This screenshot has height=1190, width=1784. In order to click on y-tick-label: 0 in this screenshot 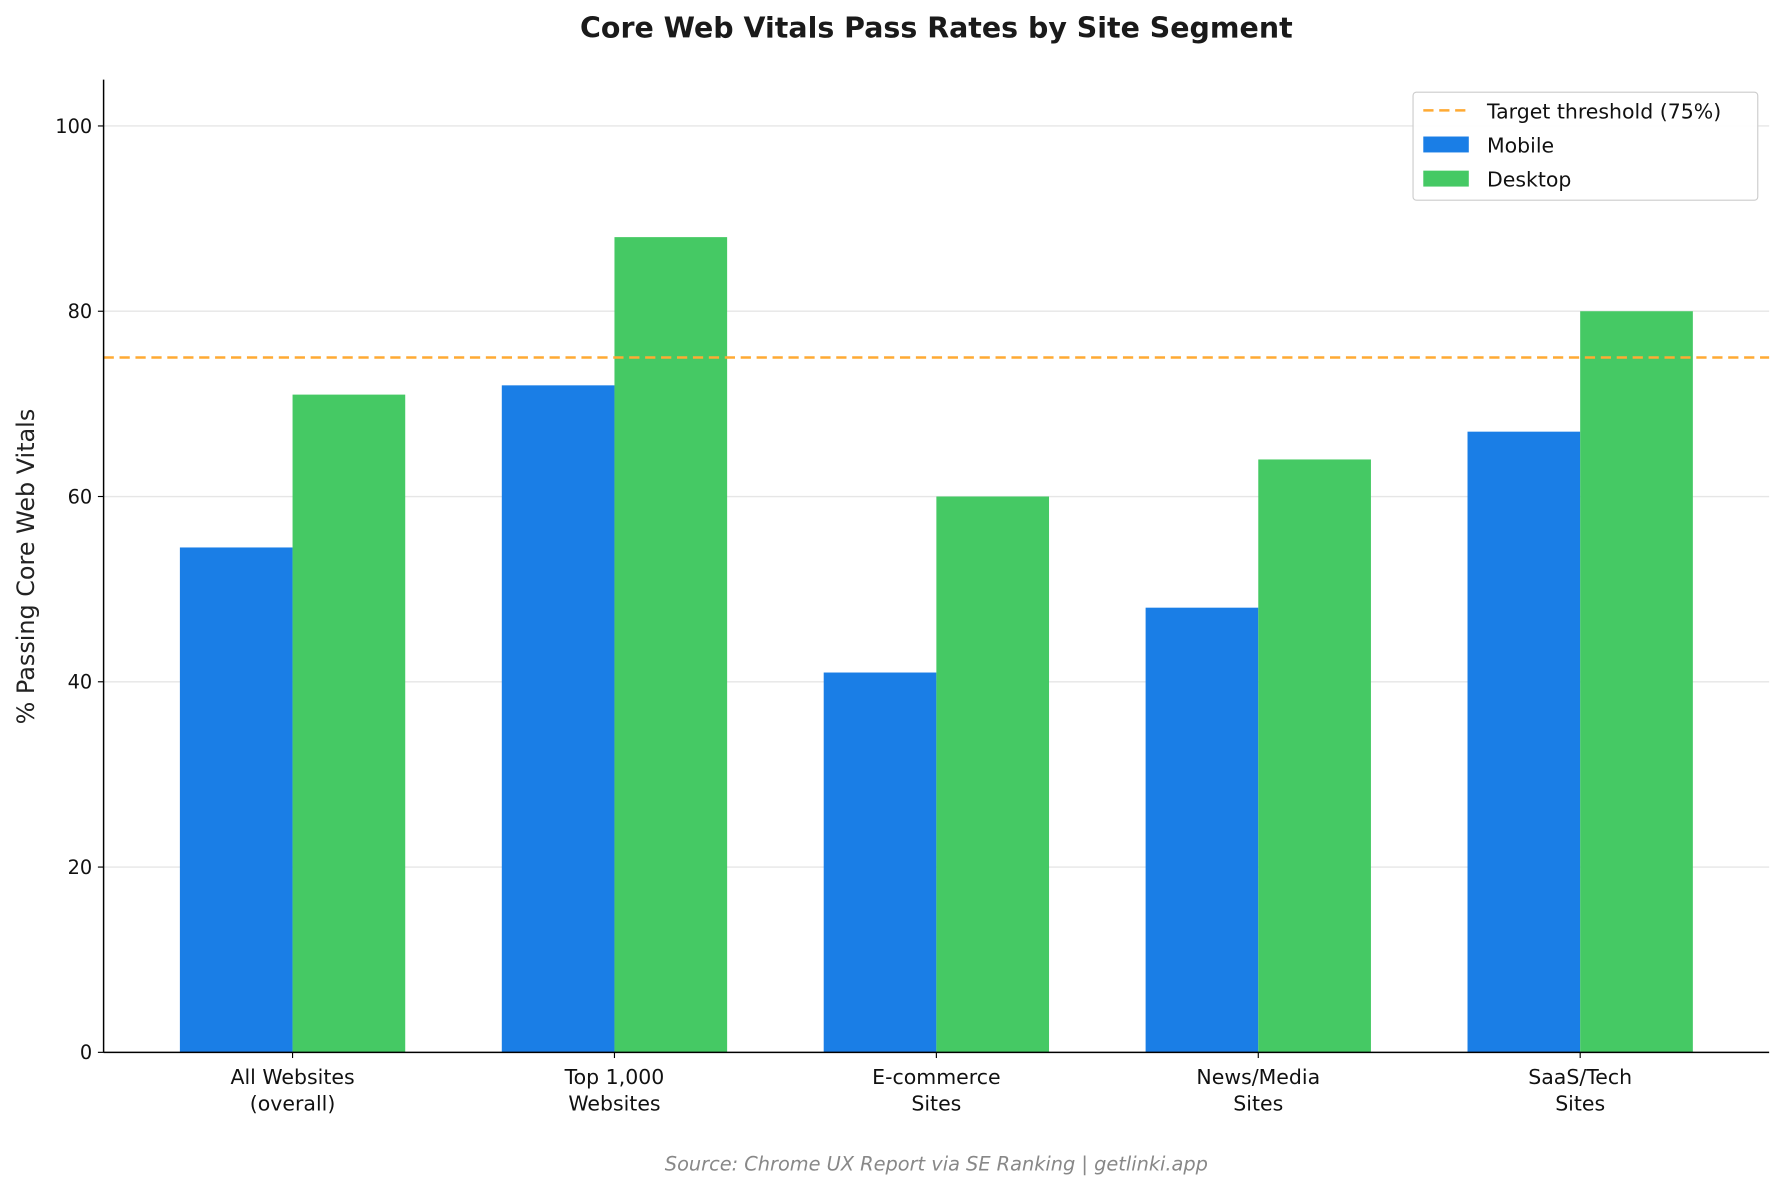, I will do `click(86, 1052)`.